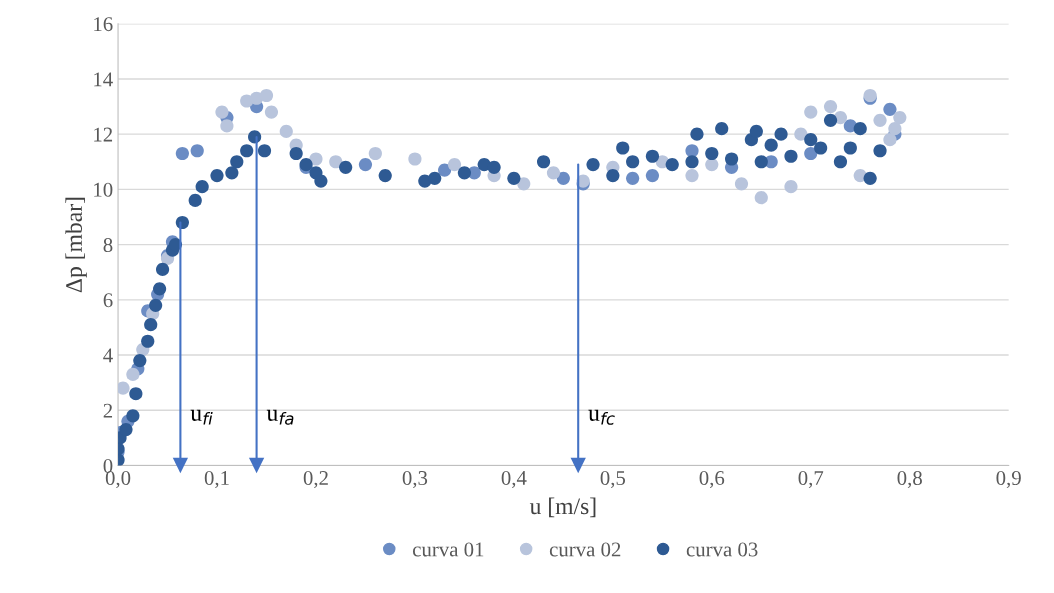 The image size is (1054, 593). Describe the element at coordinates (103, 134) in the screenshot. I see `y-tick-label: 12` at that location.